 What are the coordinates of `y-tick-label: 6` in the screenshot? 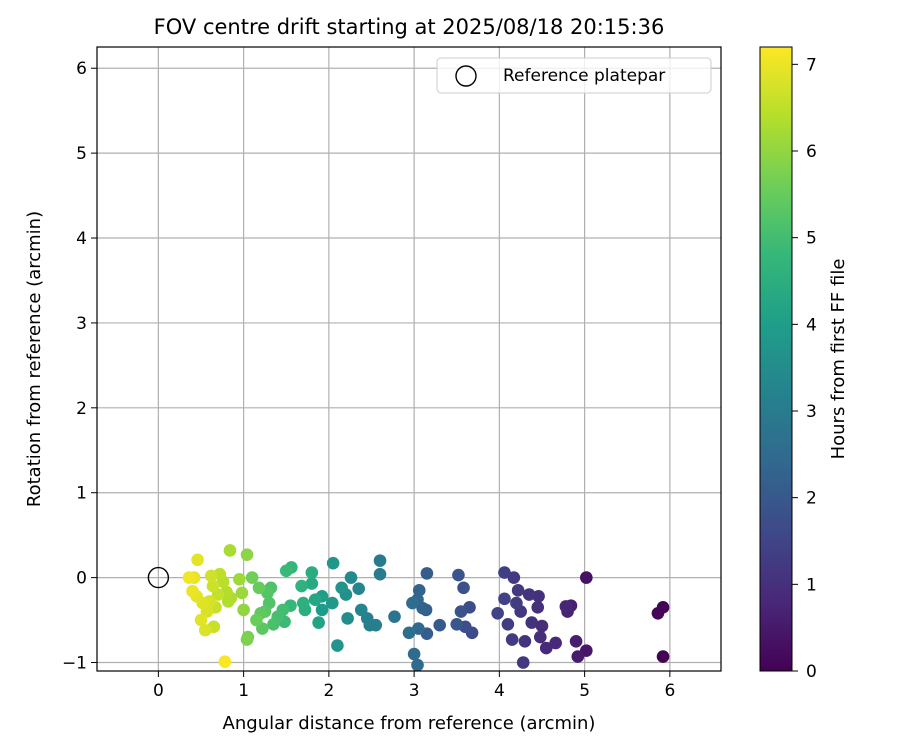 It's located at (81, 69).